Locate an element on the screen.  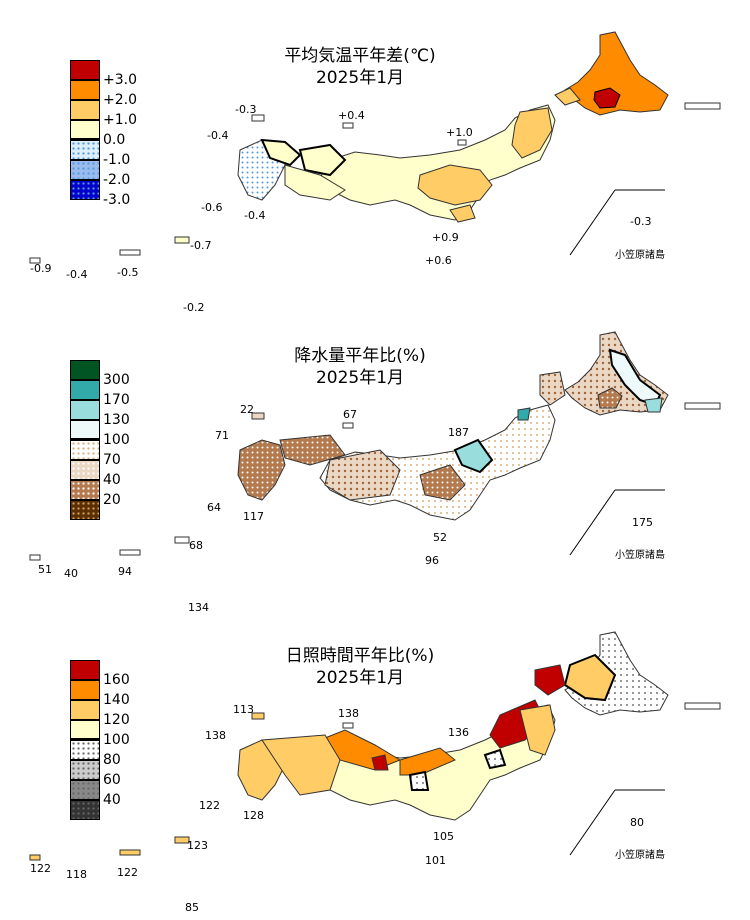
legend-label: 160 is located at coordinates (116, 680).